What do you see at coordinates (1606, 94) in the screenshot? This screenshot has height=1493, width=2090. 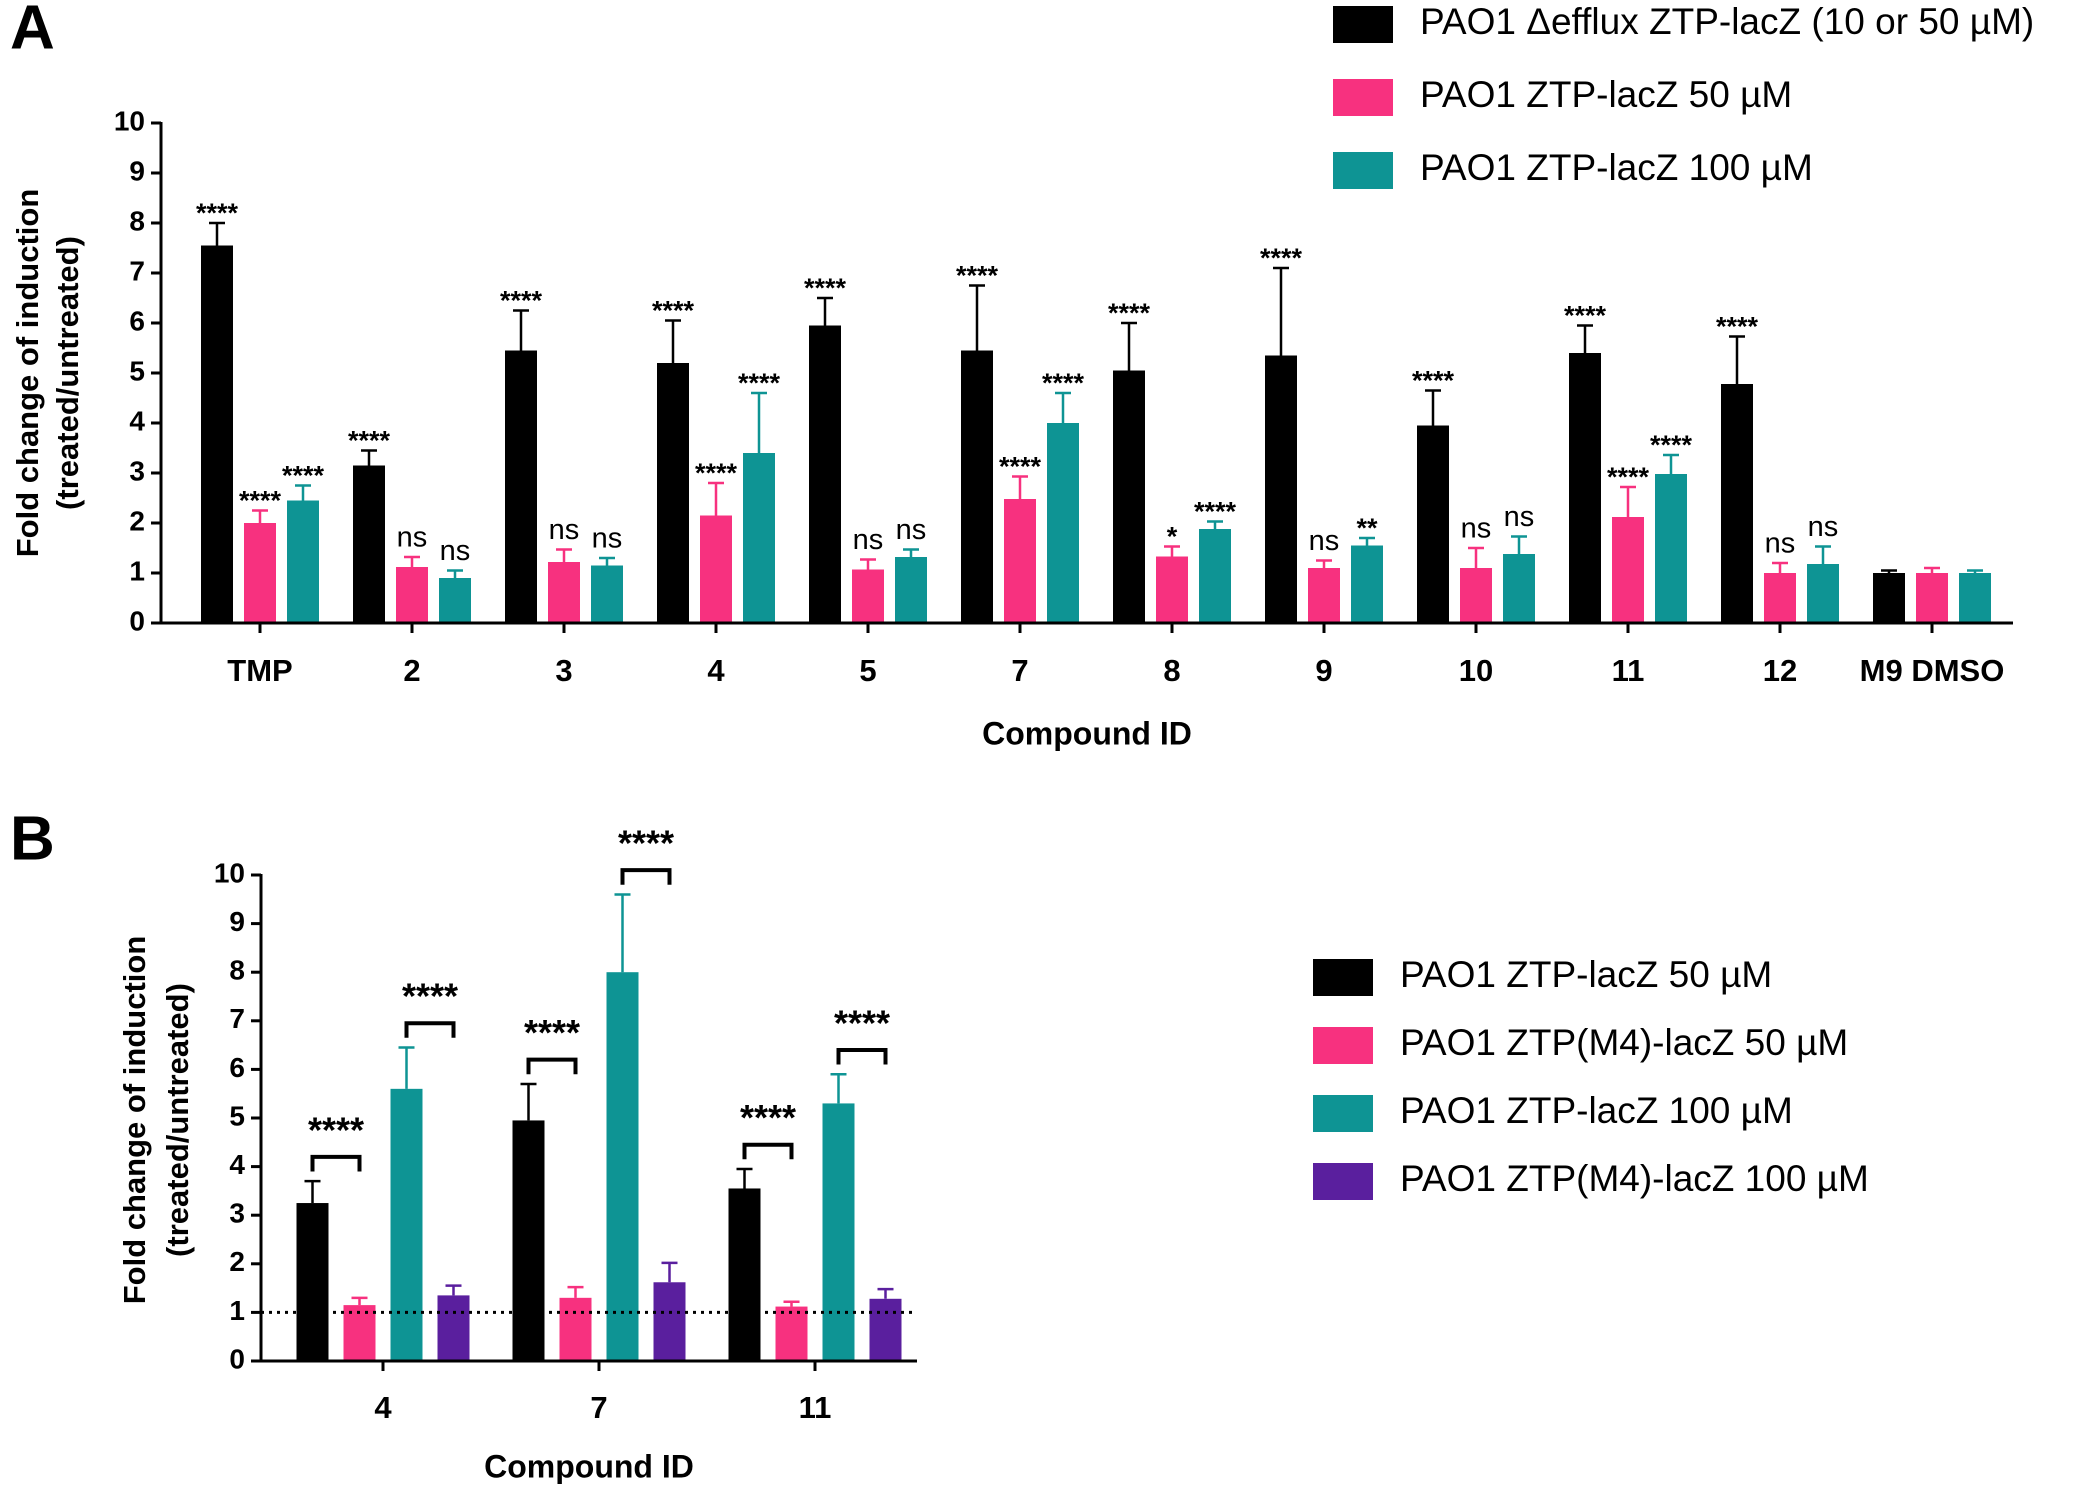 I see `legend-label: PAO1 ZTP-lacZ 50 µM` at bounding box center [1606, 94].